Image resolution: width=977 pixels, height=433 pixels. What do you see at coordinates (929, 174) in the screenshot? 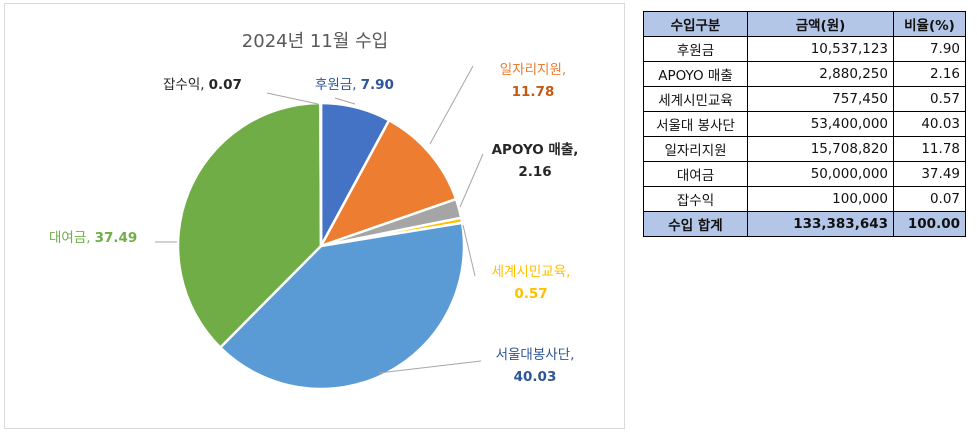
I see `row-rate: 37.49` at bounding box center [929, 174].